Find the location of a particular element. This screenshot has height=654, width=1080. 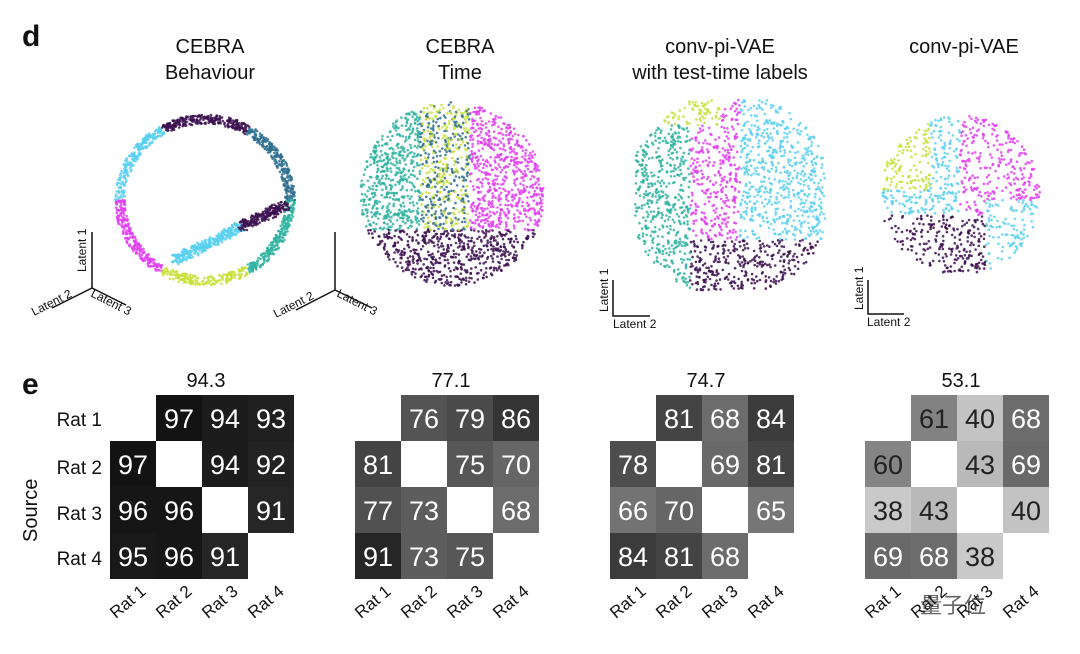

embedding-title-2: CEBRA Time is located at coordinates (460, 60).